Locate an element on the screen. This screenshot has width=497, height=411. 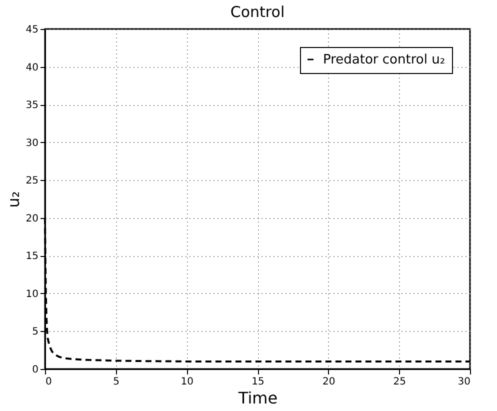
y-tick-label: 30 is located at coordinates (32, 143).